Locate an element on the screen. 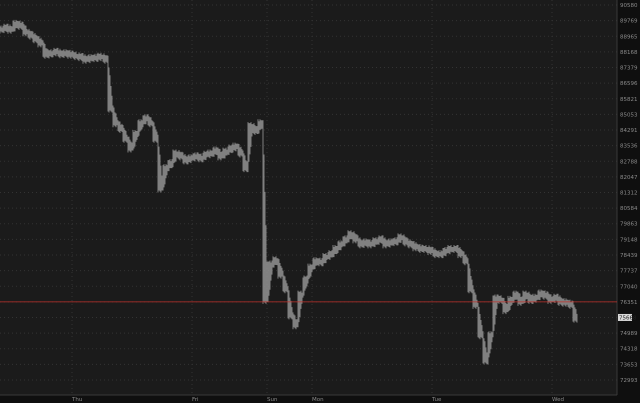  y-tick-label: 84291 is located at coordinates (629, 131).